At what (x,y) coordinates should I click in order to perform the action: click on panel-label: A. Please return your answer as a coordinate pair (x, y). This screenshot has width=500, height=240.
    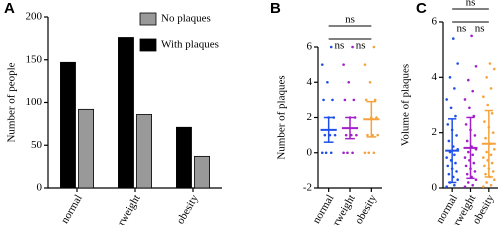
    Looking at the image, I should click on (9, 8).